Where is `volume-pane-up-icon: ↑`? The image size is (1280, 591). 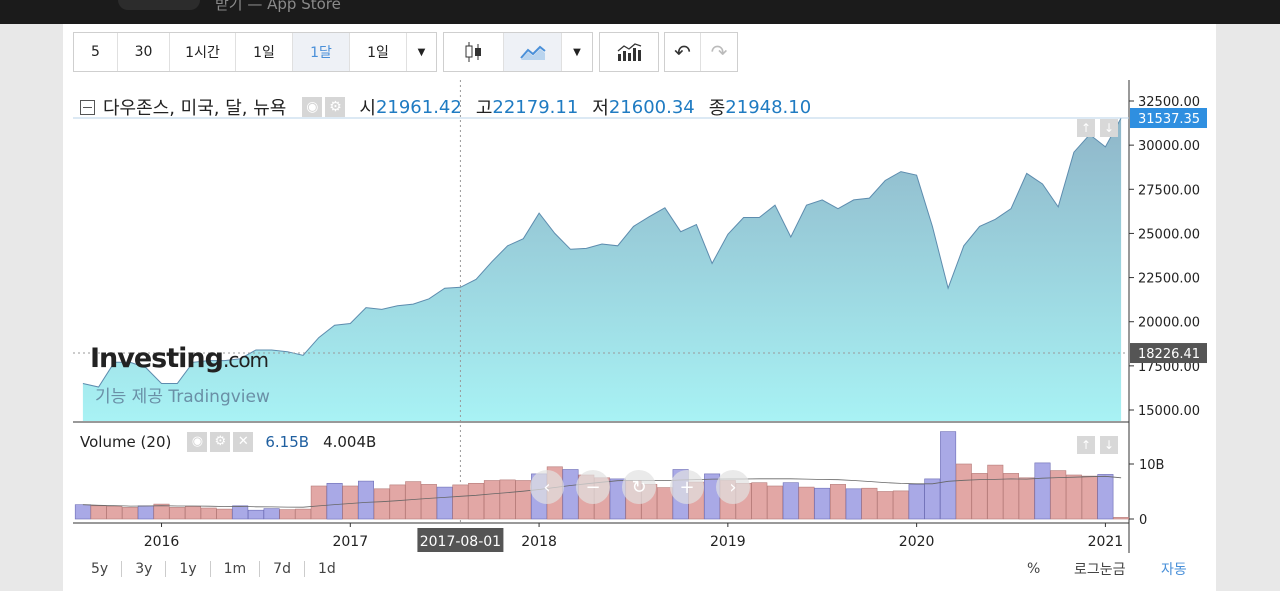
volume-pane-up-icon: ↑ is located at coordinates (1086, 445).